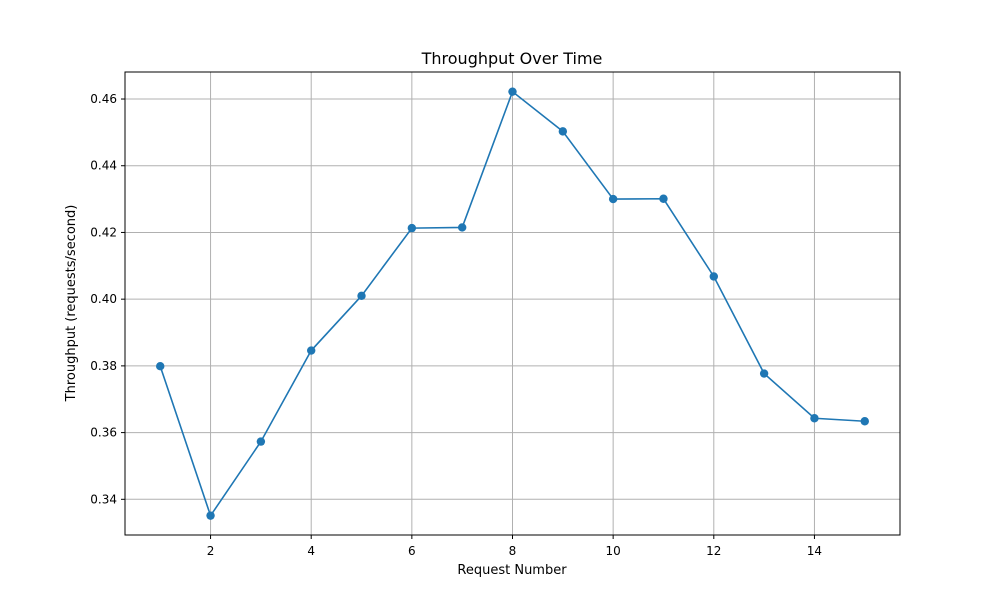 The height and width of the screenshot is (600, 1000). Describe the element at coordinates (713, 551) in the screenshot. I see `x-tick-label: 12` at that location.